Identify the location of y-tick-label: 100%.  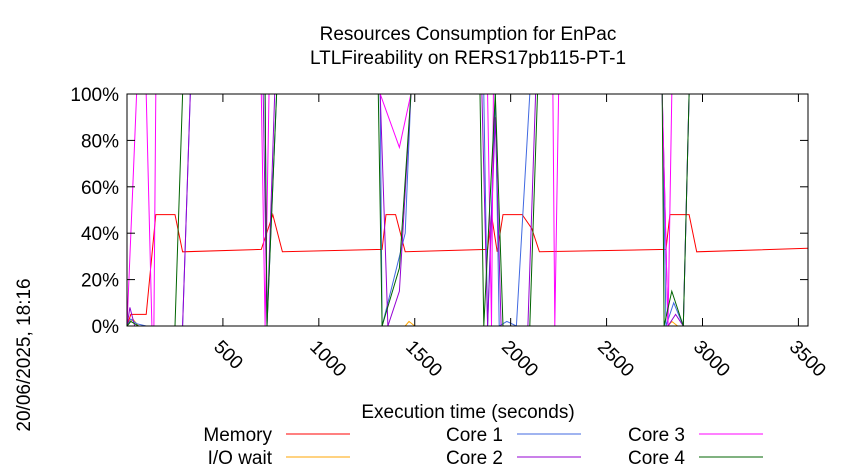
(94, 95).